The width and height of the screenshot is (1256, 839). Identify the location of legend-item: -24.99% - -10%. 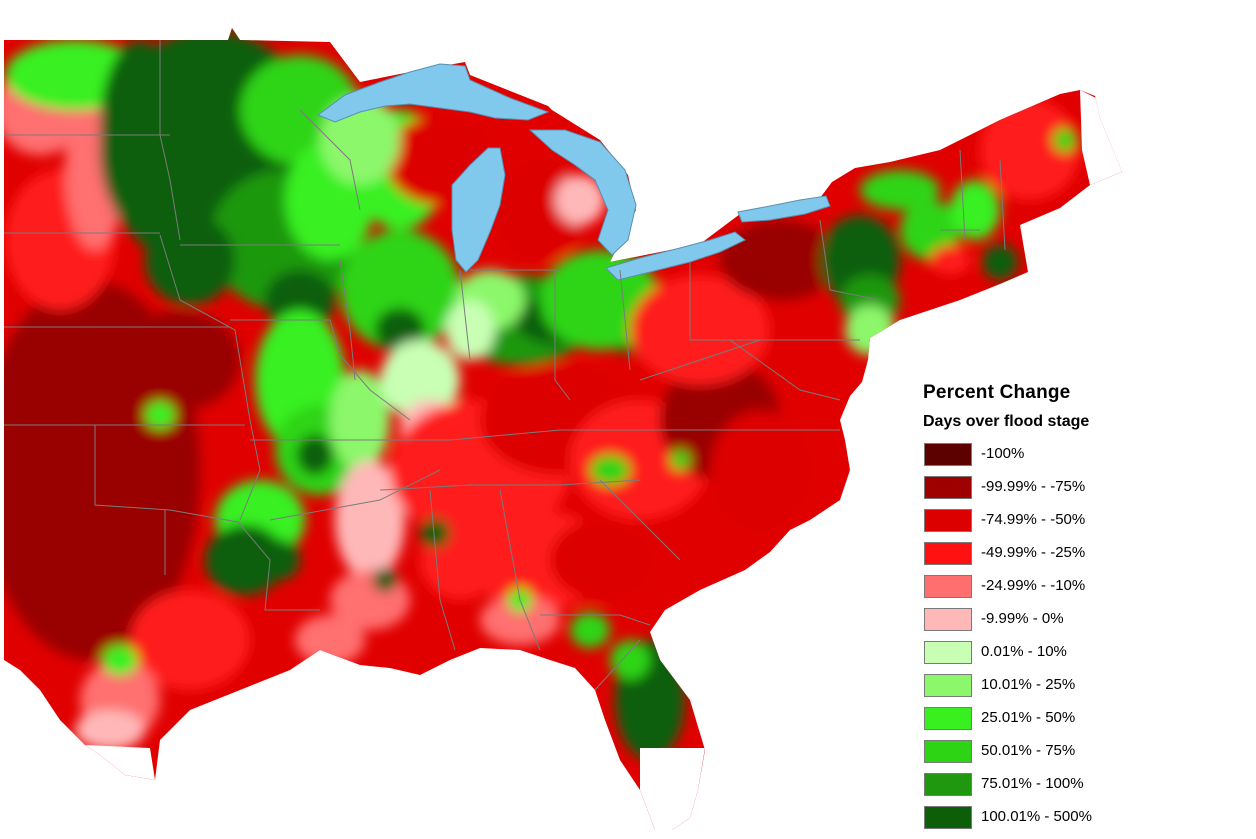
(1043, 591).